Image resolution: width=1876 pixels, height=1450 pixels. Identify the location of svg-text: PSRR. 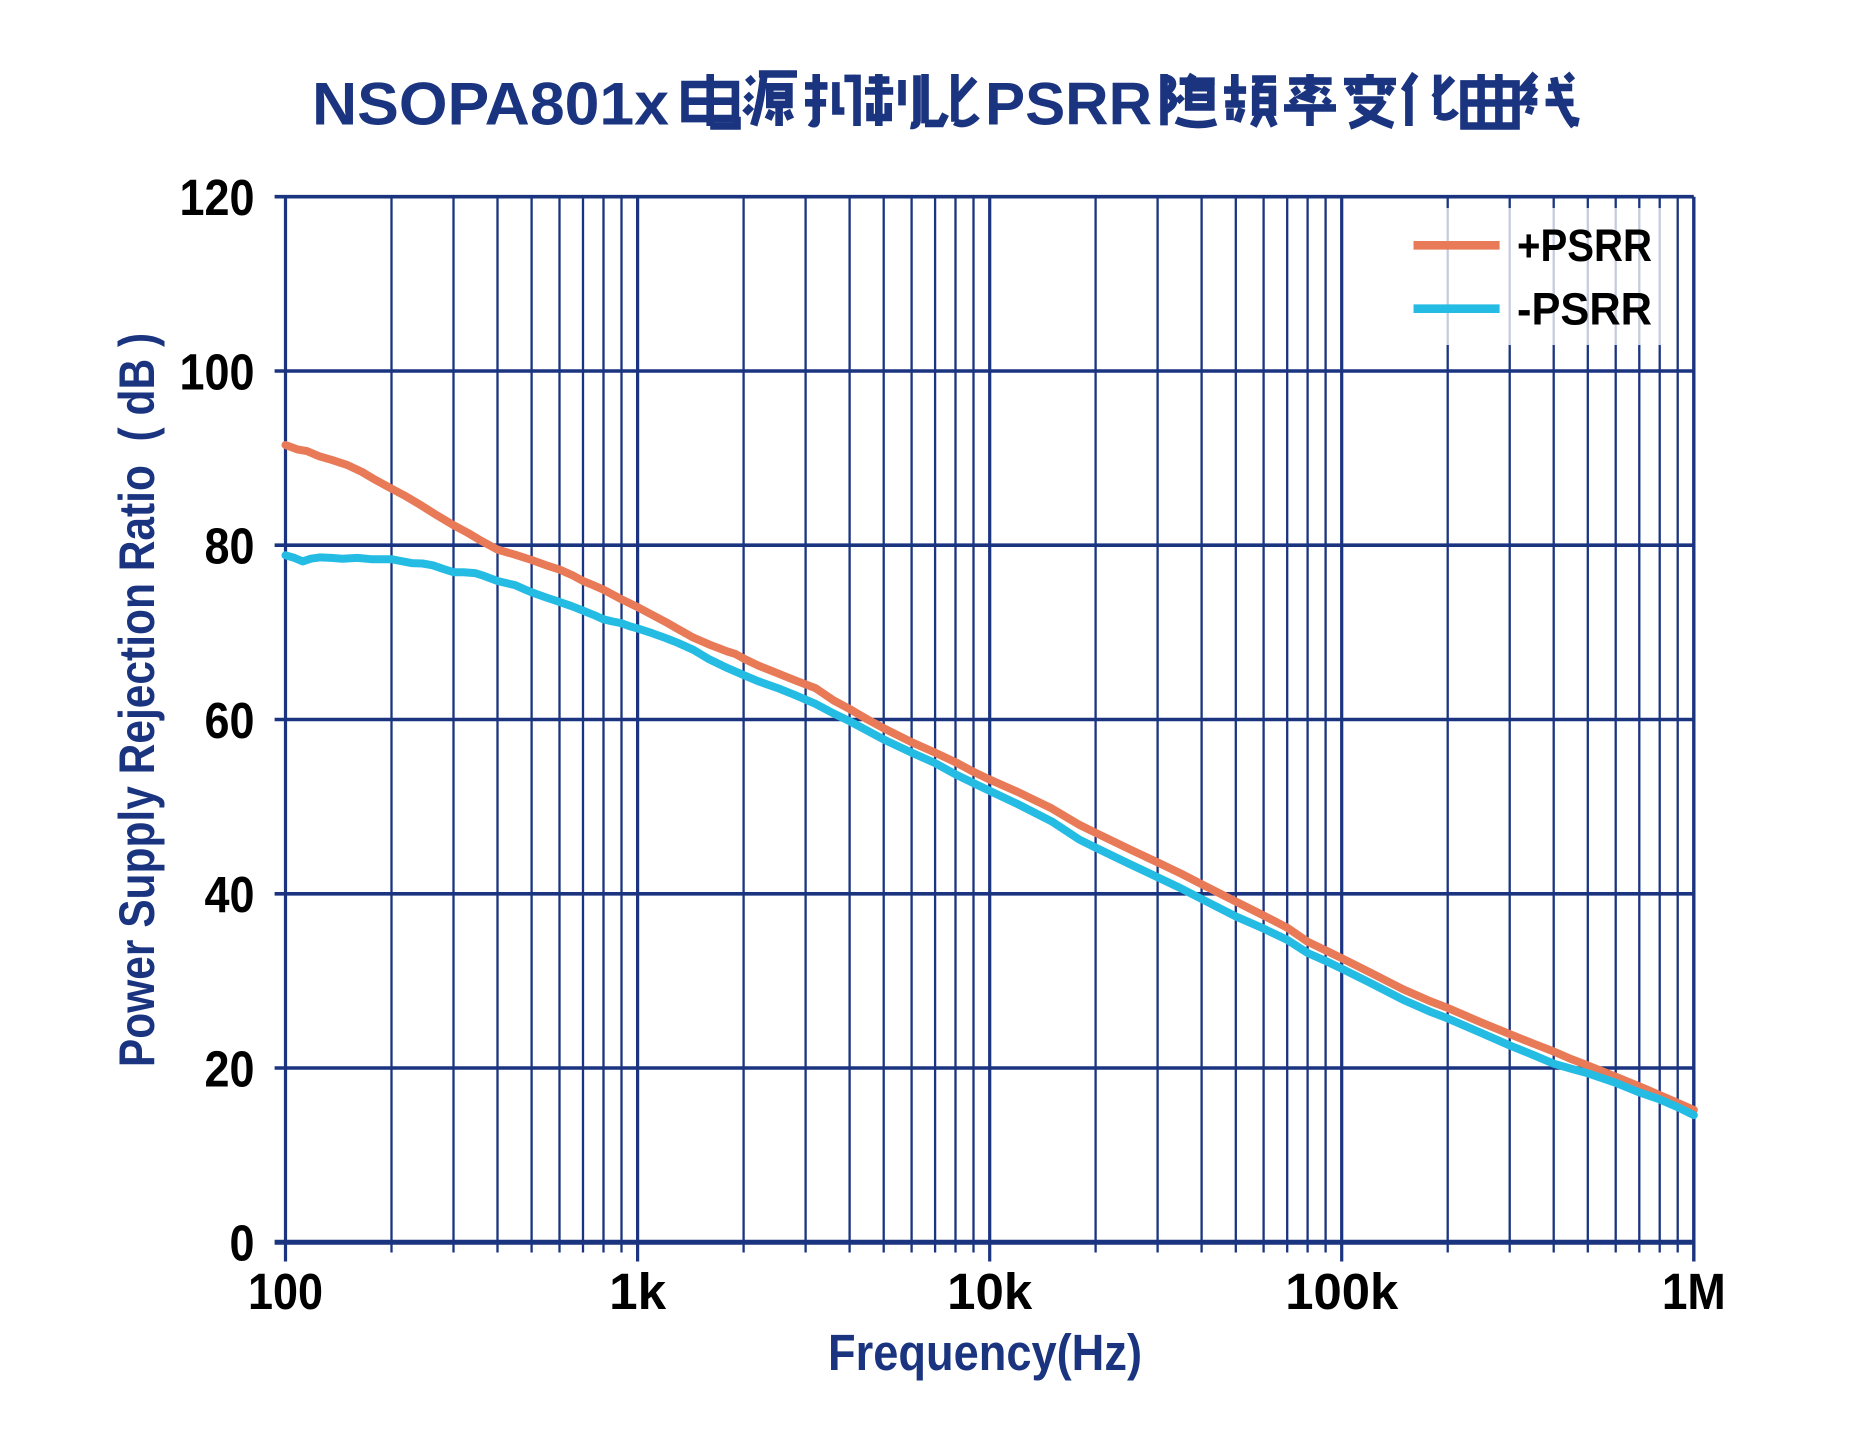
(1068, 104).